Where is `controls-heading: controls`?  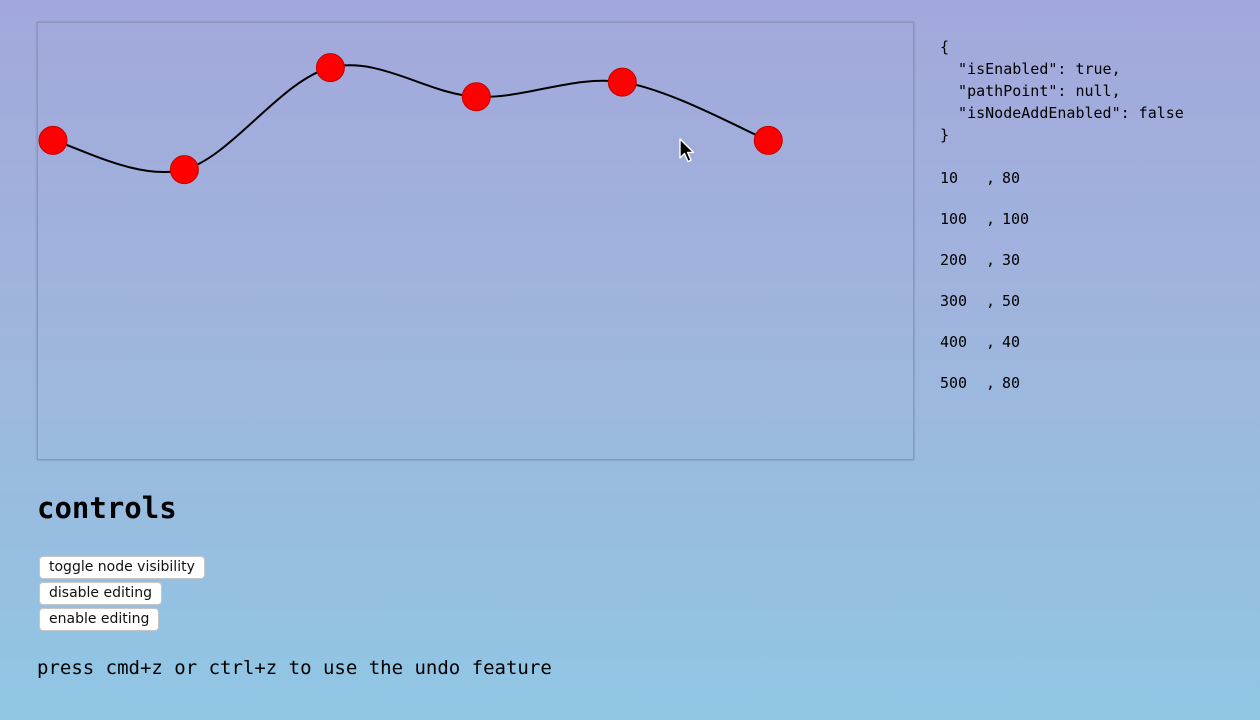
controls-heading: controls is located at coordinates (107, 508).